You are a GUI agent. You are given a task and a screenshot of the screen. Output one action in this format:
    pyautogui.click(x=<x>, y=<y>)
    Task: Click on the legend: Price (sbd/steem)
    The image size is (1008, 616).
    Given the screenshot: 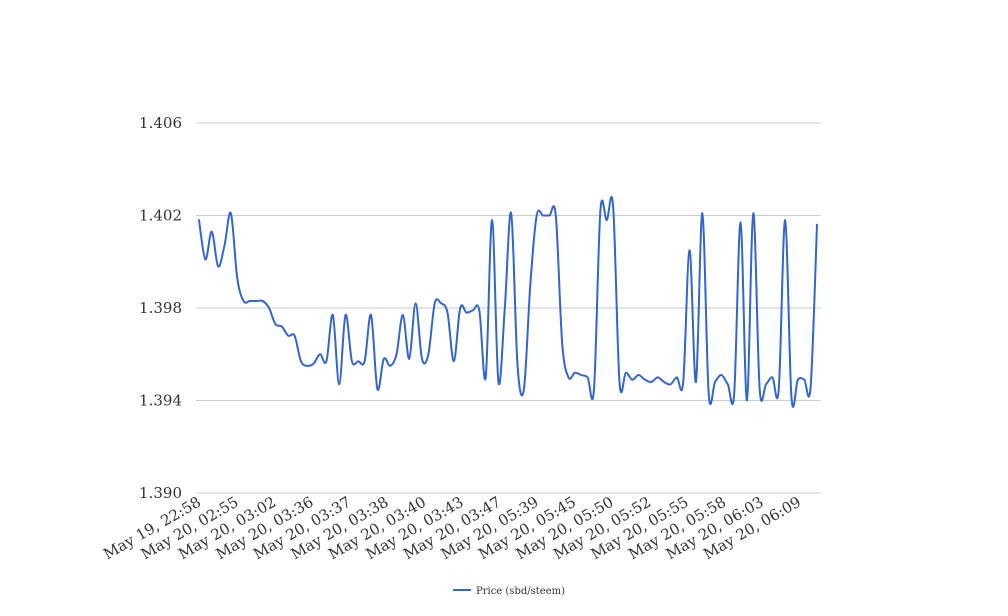 What is the action you would take?
    pyautogui.click(x=509, y=591)
    